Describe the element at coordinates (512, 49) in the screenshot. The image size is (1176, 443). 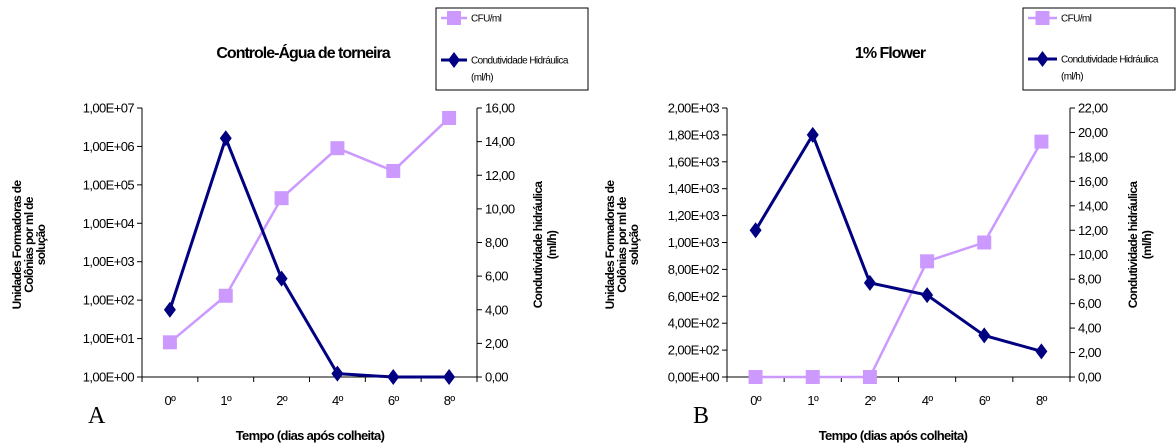
I see `legend-box` at that location.